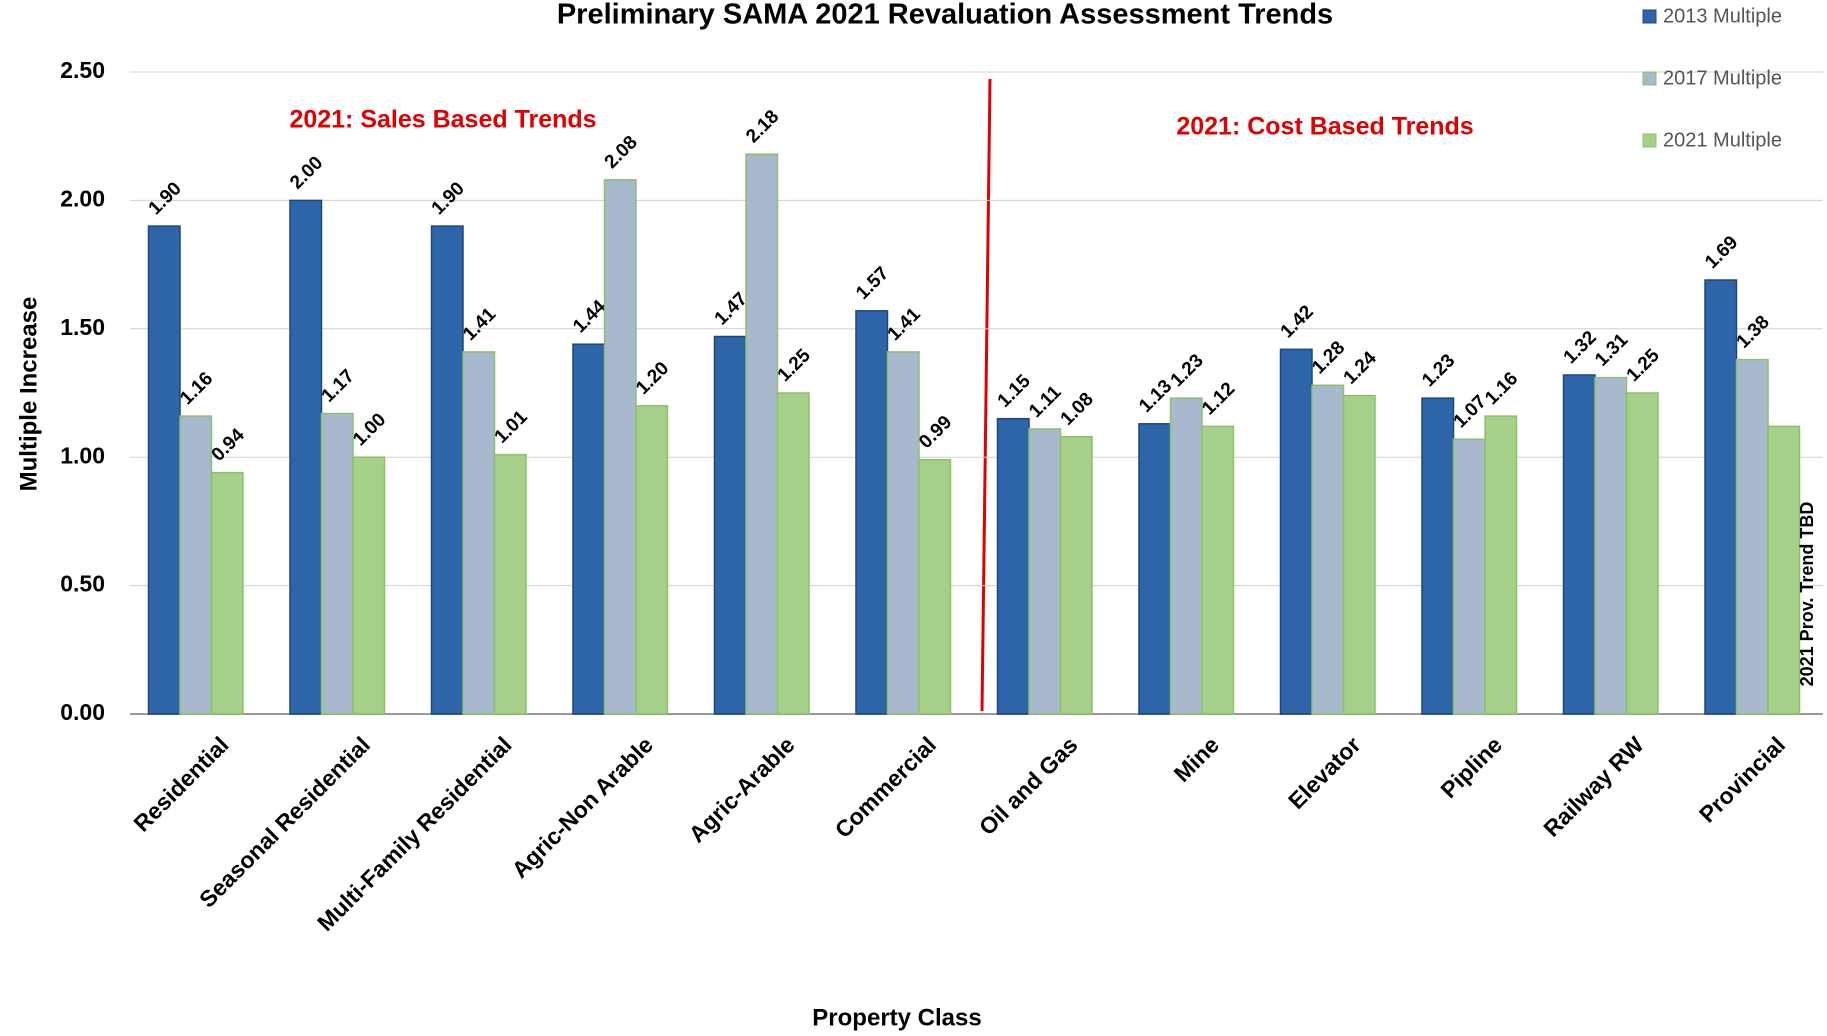 The width and height of the screenshot is (1827, 1036). I want to click on data-label: 2.00, so click(306, 172).